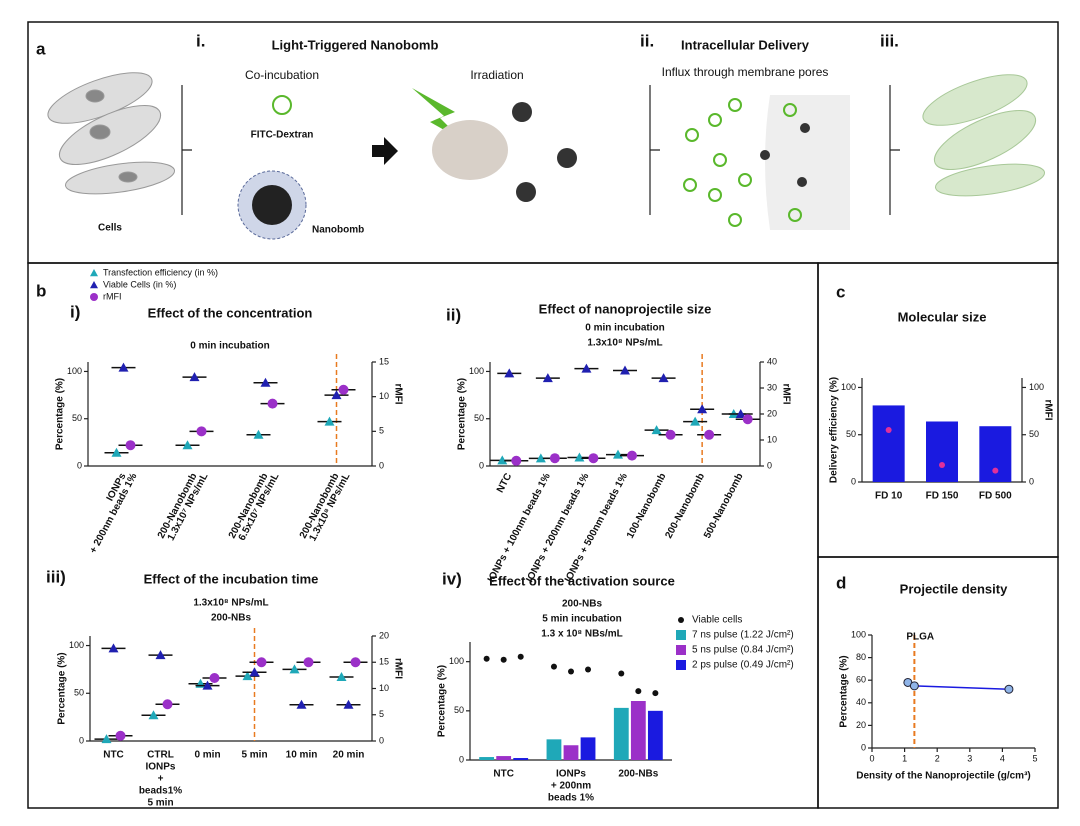  I want to click on x-tick-label: 3, so click(969, 758).